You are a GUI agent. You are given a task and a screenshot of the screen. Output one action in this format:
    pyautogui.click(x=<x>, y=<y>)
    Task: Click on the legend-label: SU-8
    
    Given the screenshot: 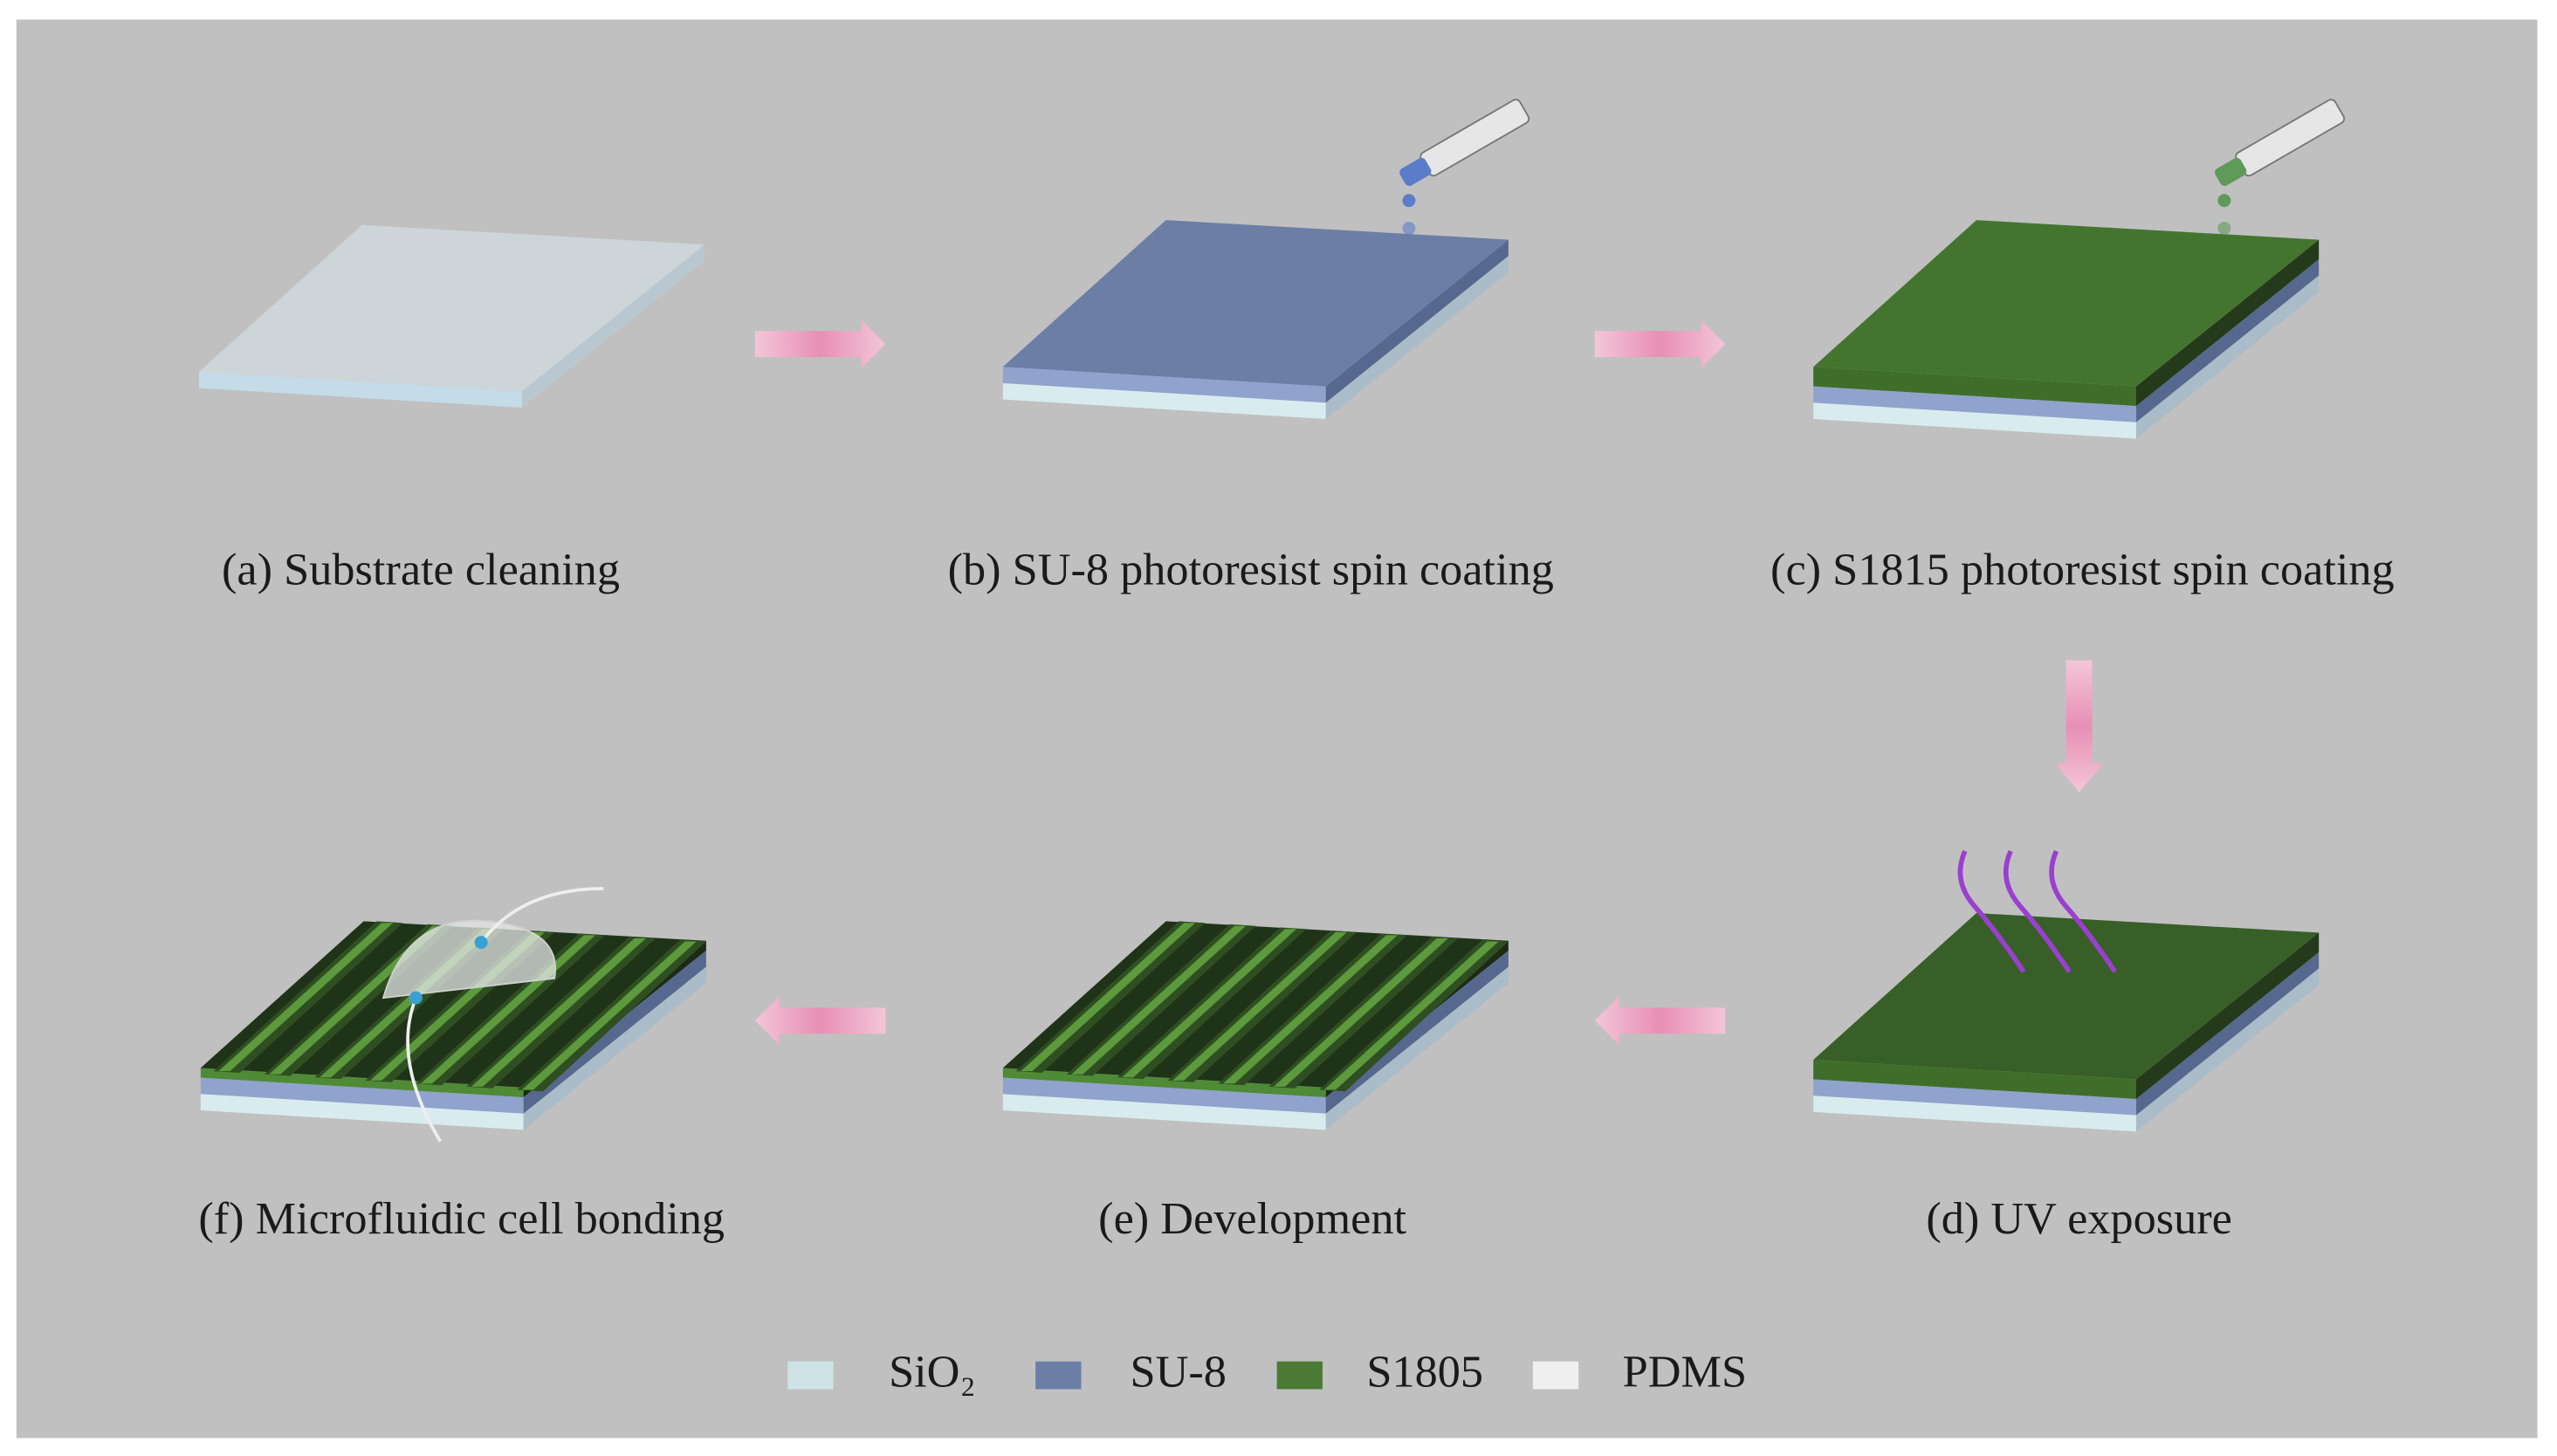 What is the action you would take?
    pyautogui.click(x=1179, y=1371)
    